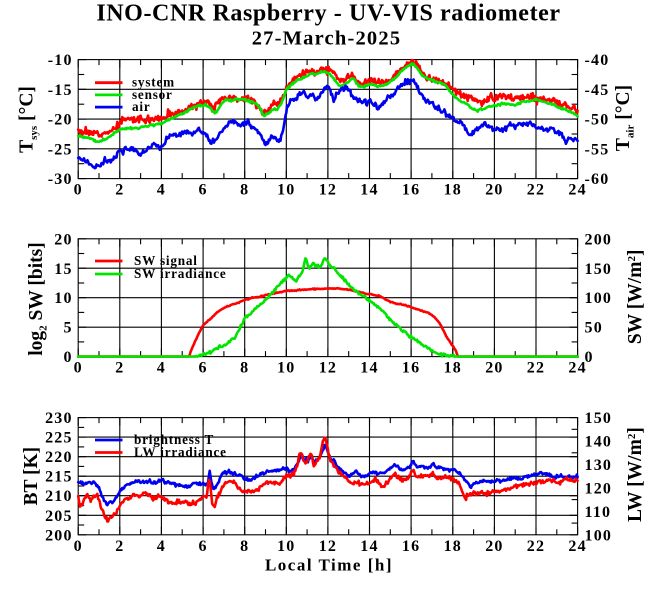 The height and width of the screenshot is (595, 660). Describe the element at coordinates (59, 477) in the screenshot. I see `svg-text: 215` at that location.